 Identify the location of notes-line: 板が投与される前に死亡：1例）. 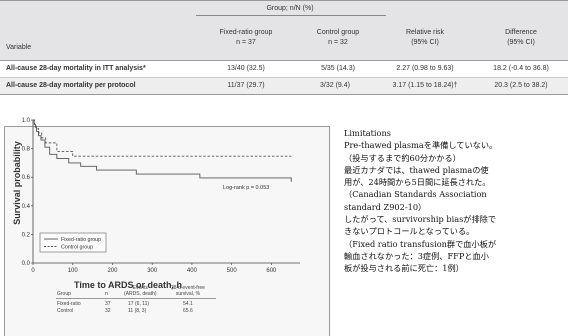
(404, 268).